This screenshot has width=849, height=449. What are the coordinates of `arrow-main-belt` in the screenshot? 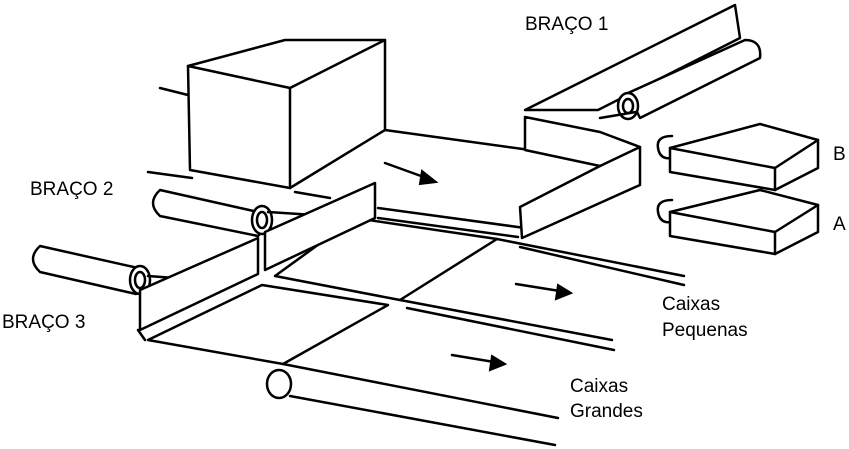 It's located at (411, 173).